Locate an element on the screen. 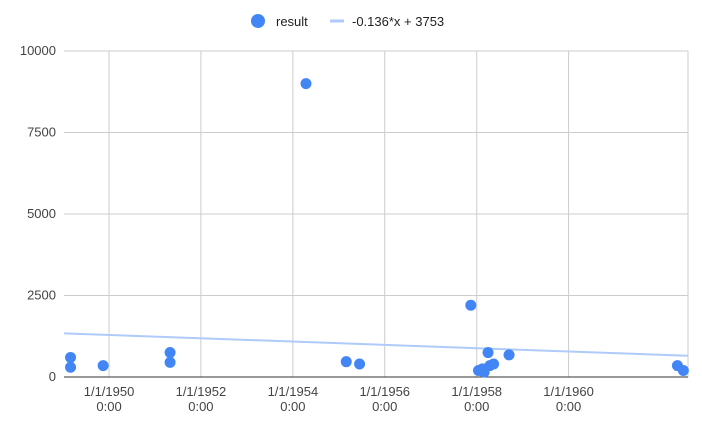 Image resolution: width=702 pixels, height=428 pixels. legend: result -0.136*x + 3753 is located at coordinates (347, 21).